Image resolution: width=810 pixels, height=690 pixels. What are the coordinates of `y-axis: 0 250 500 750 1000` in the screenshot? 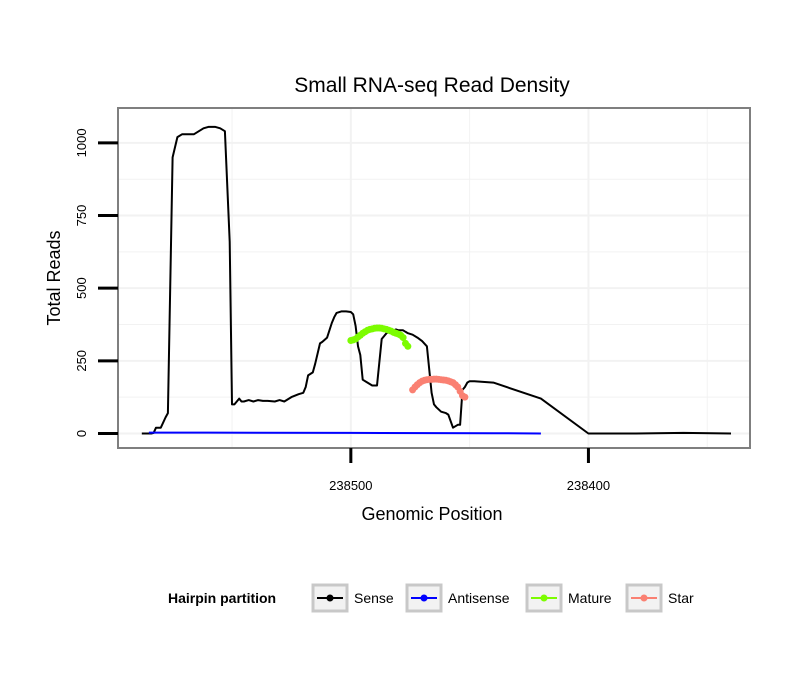 It's located at (96, 282).